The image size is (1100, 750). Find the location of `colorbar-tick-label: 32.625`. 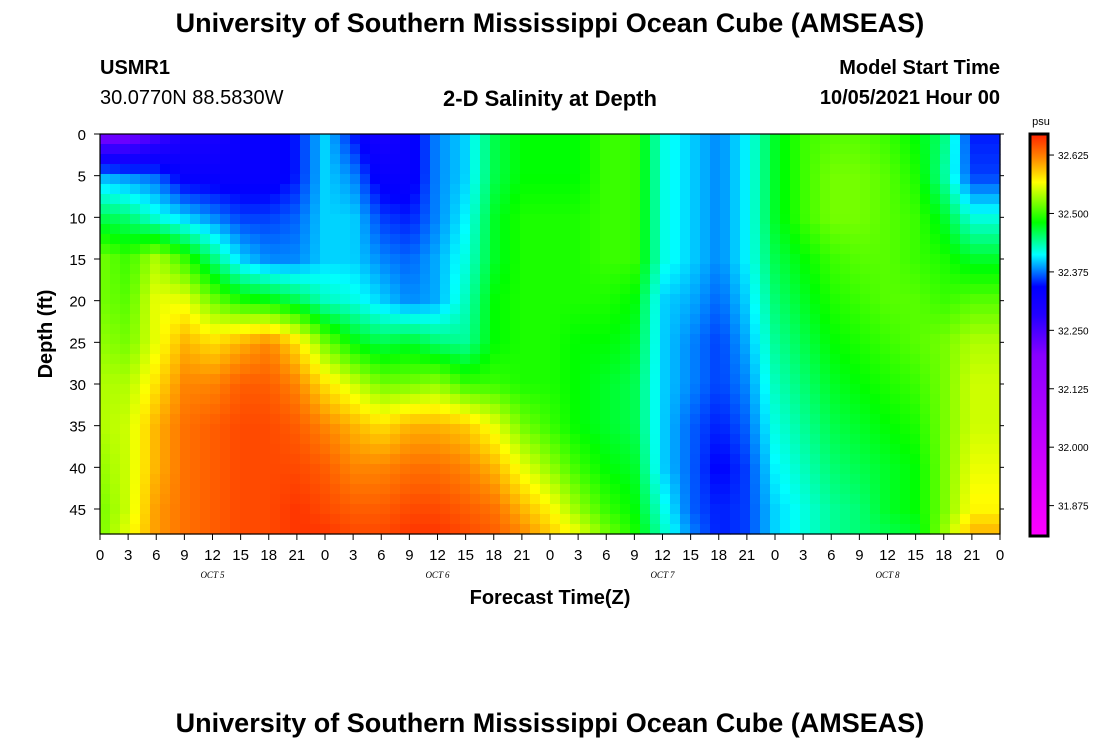

colorbar-tick-label: 32.625 is located at coordinates (1073, 156).